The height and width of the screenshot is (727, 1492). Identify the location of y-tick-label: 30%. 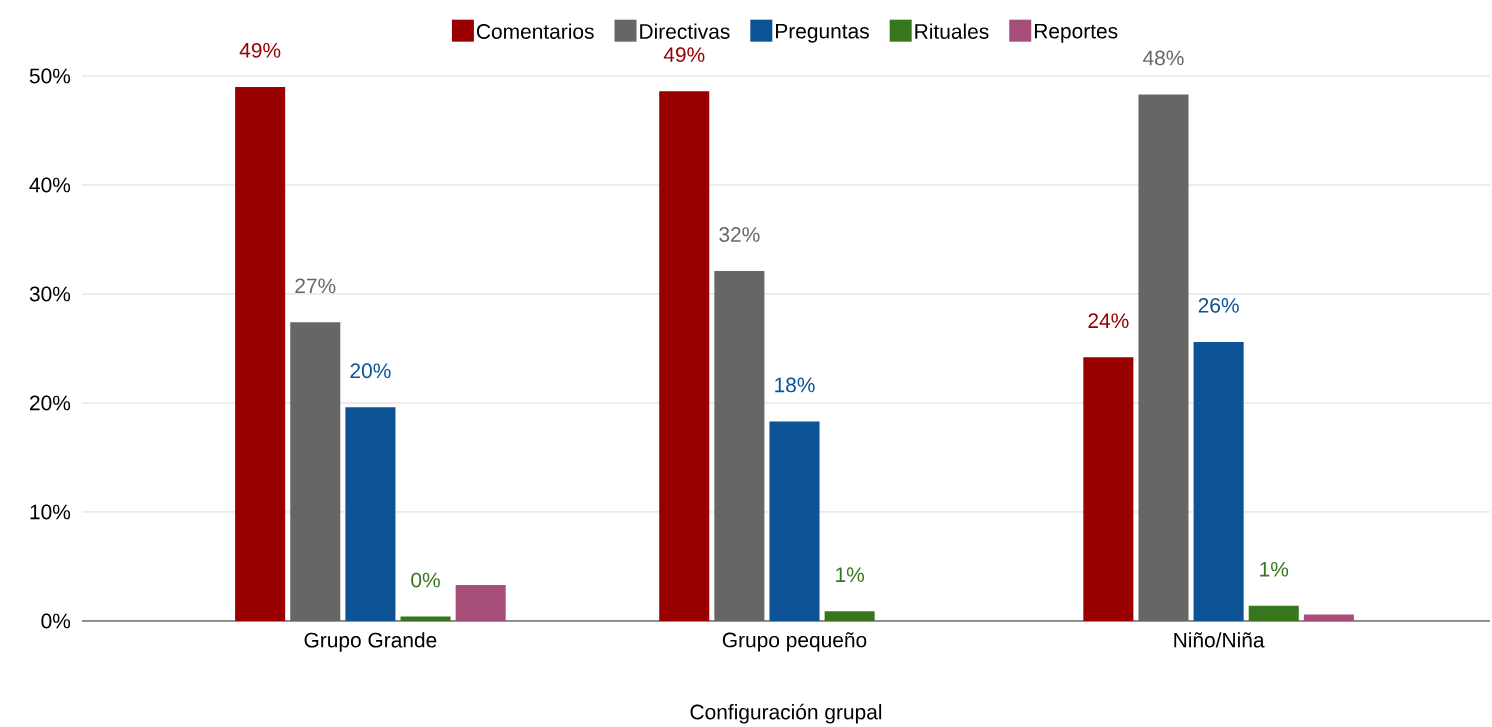
(50, 294).